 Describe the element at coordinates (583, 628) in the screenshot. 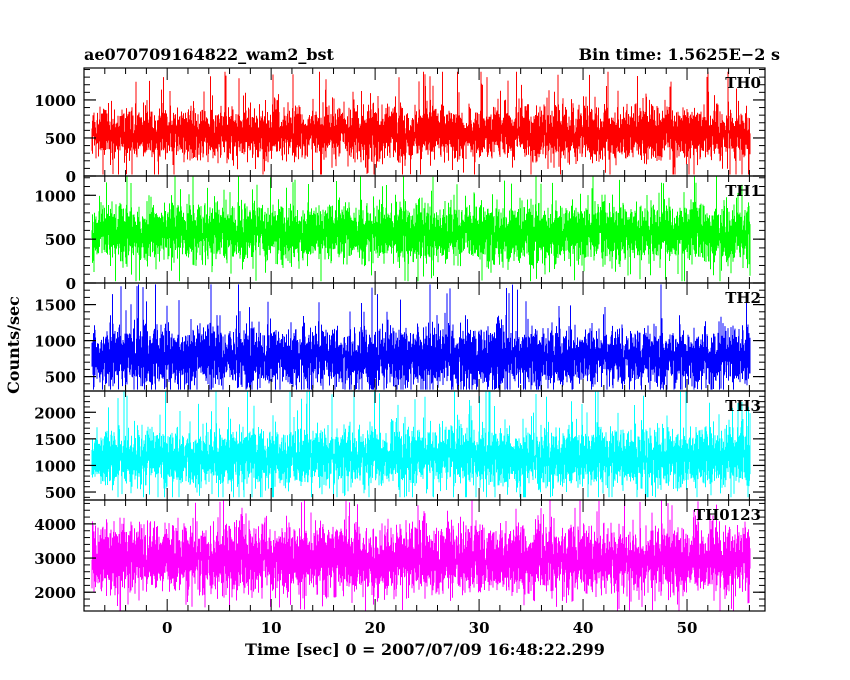

I see `x-tick-label: 40` at that location.